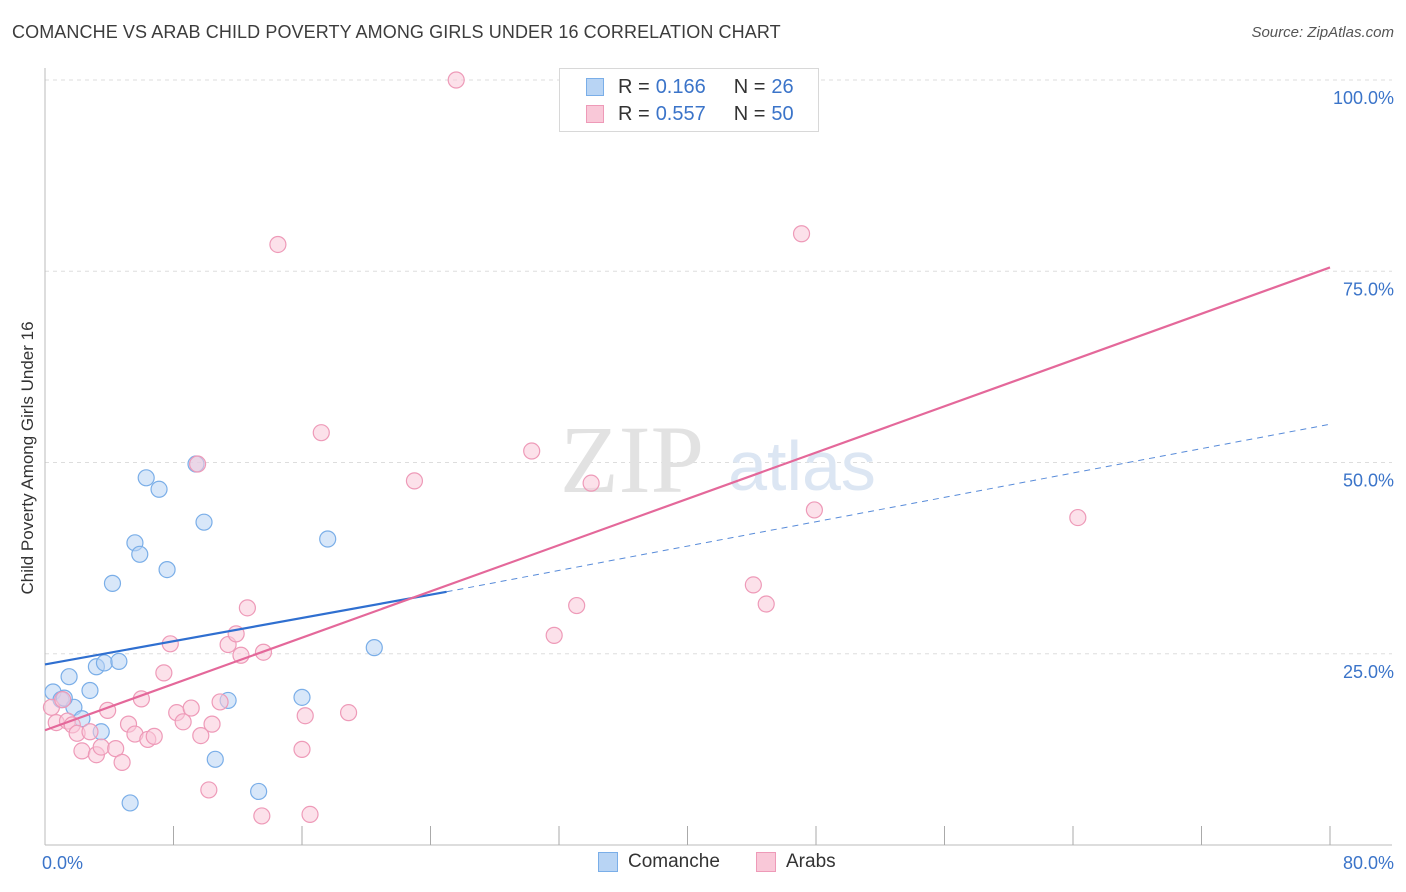 Image resolution: width=1406 pixels, height=892 pixels. I want to click on correlation-legend: R = 0.166 N = 26 R = 0.557 N = 50, so click(689, 100).